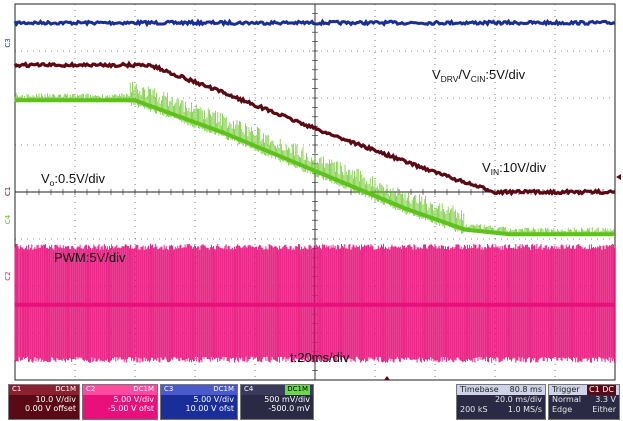  What do you see at coordinates (8, 275) in the screenshot?
I see `marker-c2: C2` at bounding box center [8, 275].